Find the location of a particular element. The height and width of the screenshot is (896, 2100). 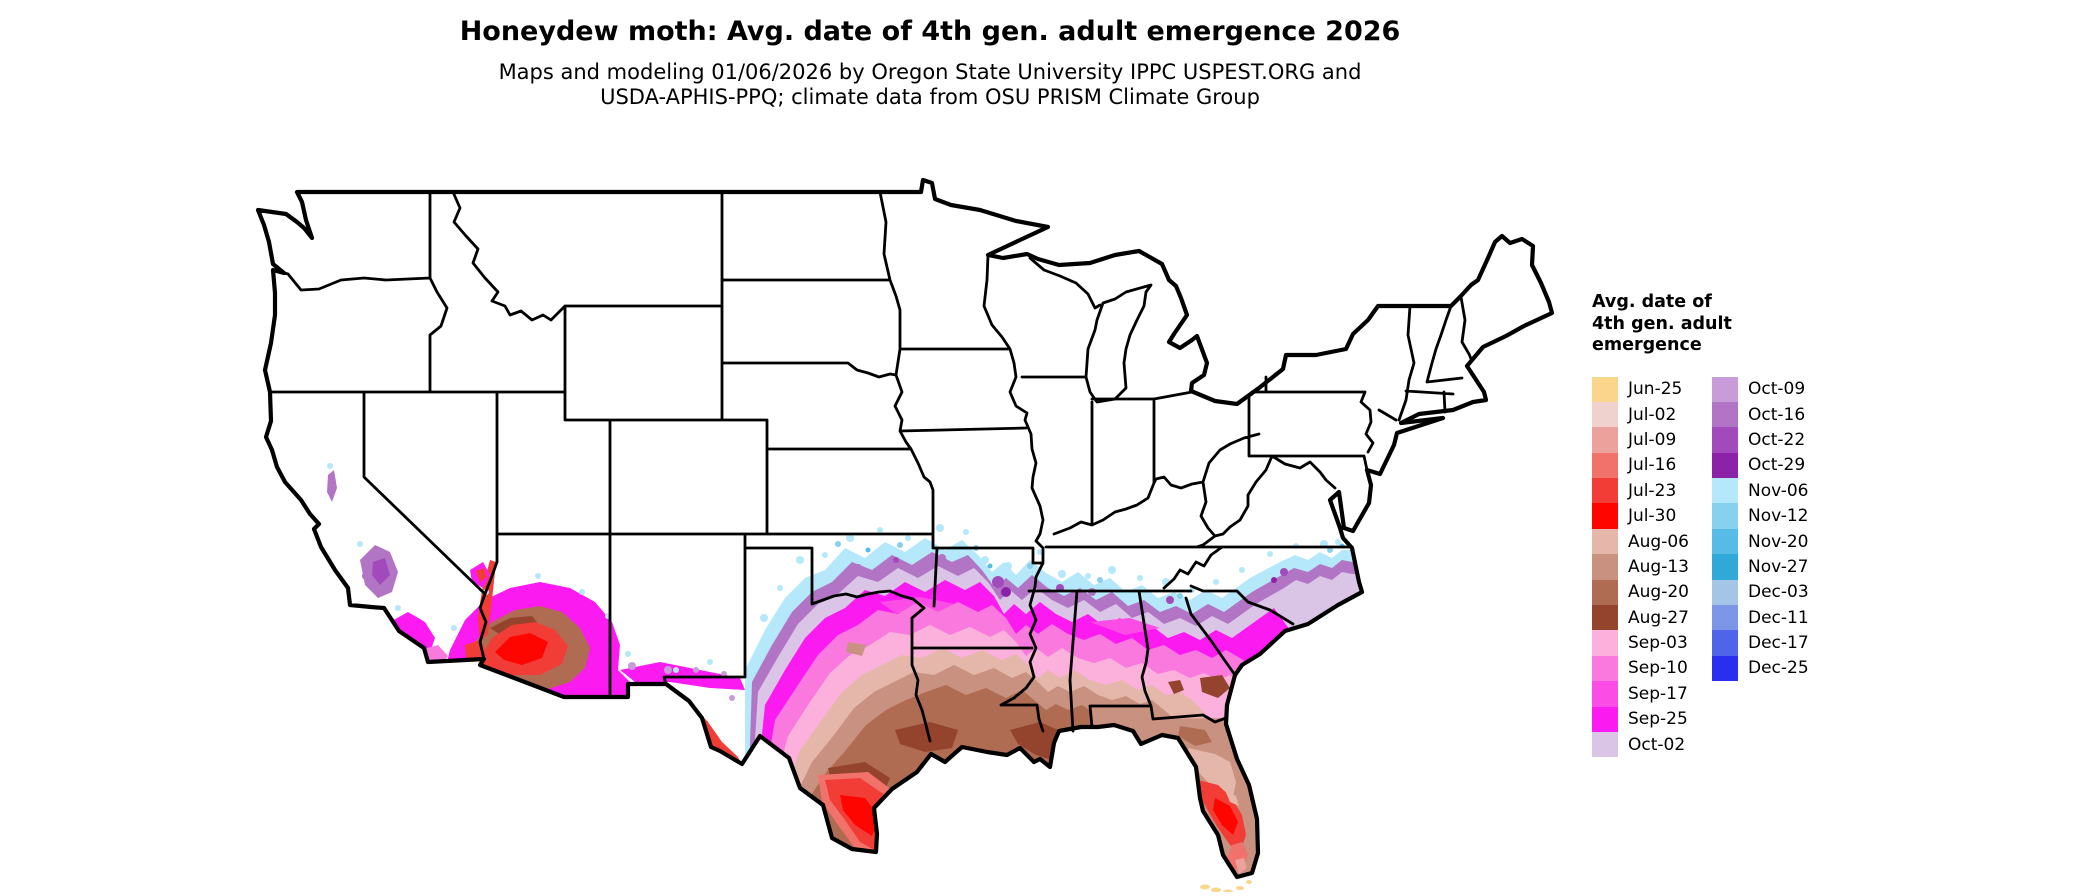

legend-label: Nov-06 is located at coordinates (1778, 490).